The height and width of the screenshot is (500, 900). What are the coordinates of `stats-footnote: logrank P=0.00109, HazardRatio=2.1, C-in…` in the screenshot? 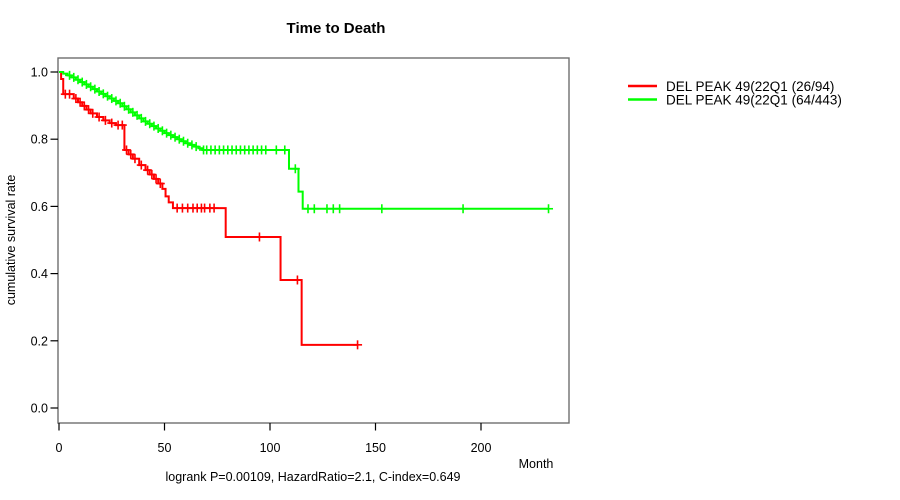 It's located at (313, 477).